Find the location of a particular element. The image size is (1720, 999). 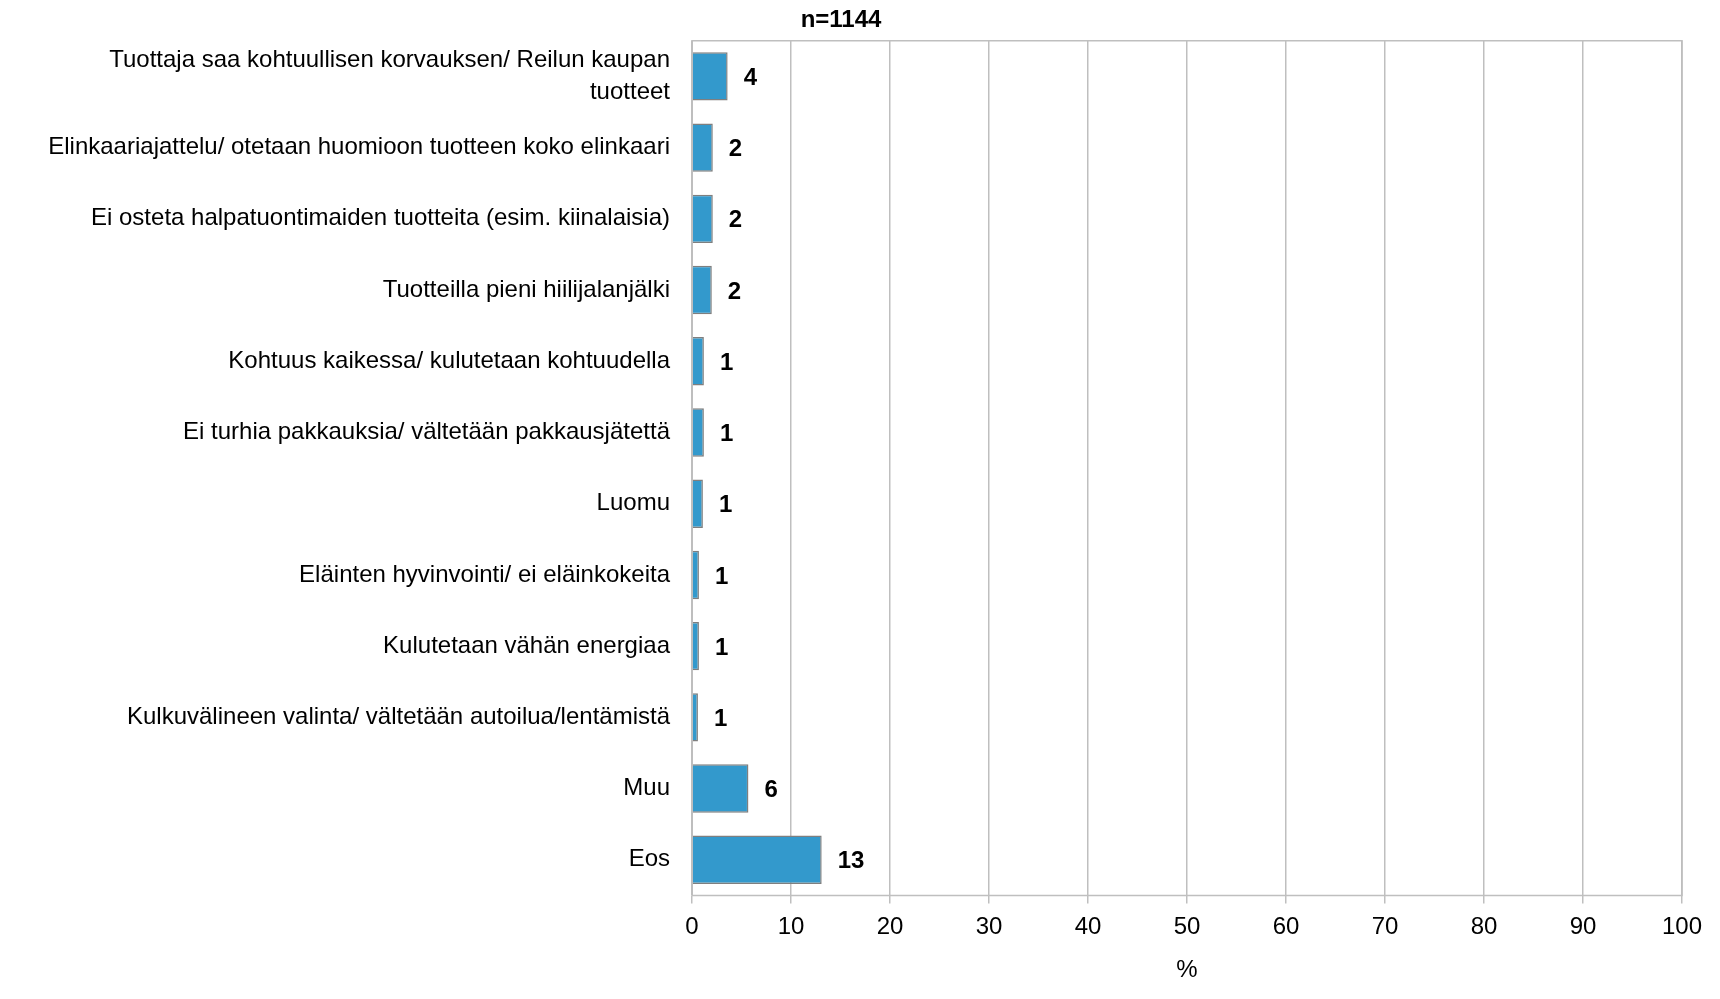

y-tick-label: Kohtuus kaikessa/ kulutetaan kohtuudella is located at coordinates (449, 359).